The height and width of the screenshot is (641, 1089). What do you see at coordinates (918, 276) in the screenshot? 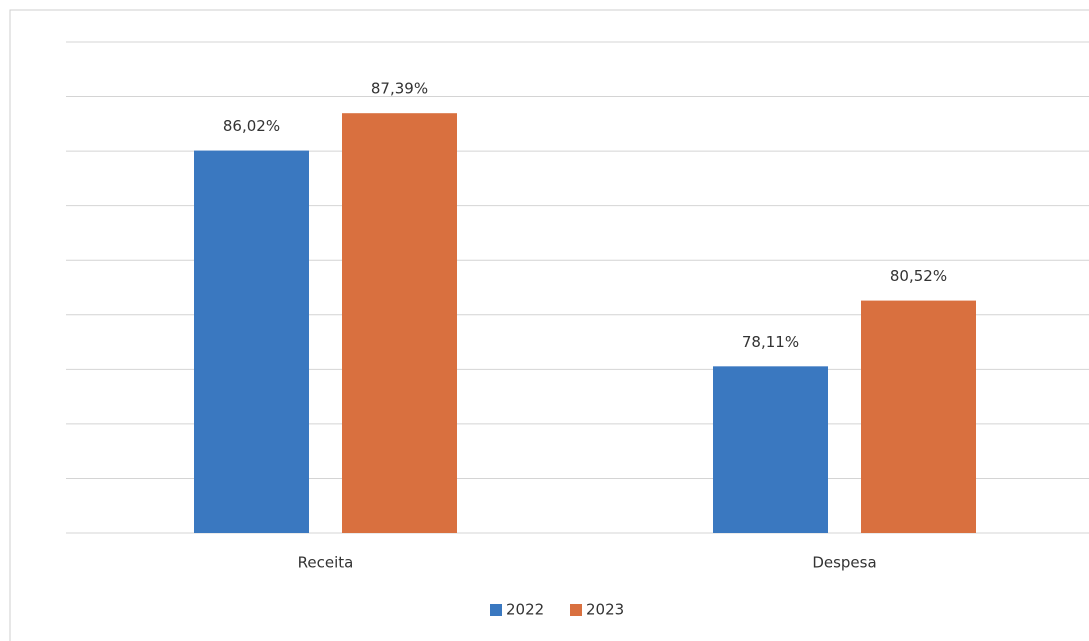
I see `value-label: 80,52%` at bounding box center [918, 276].